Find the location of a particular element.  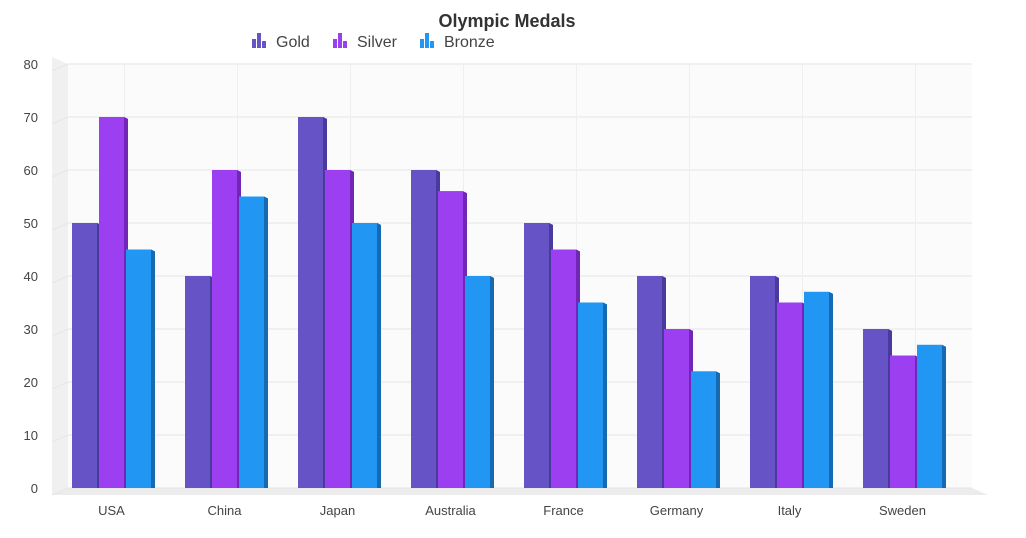

y-tick-label: 80 is located at coordinates (31, 64).